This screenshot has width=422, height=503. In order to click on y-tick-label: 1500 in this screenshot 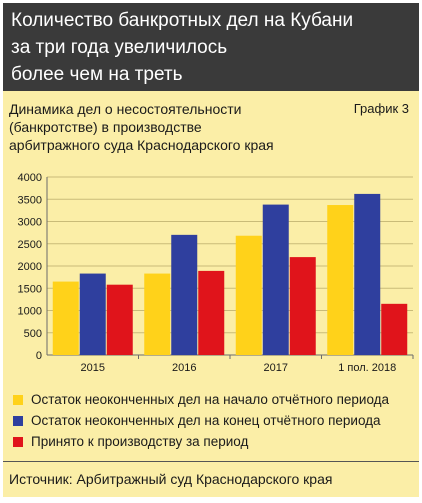, I will do `click(30, 289)`.